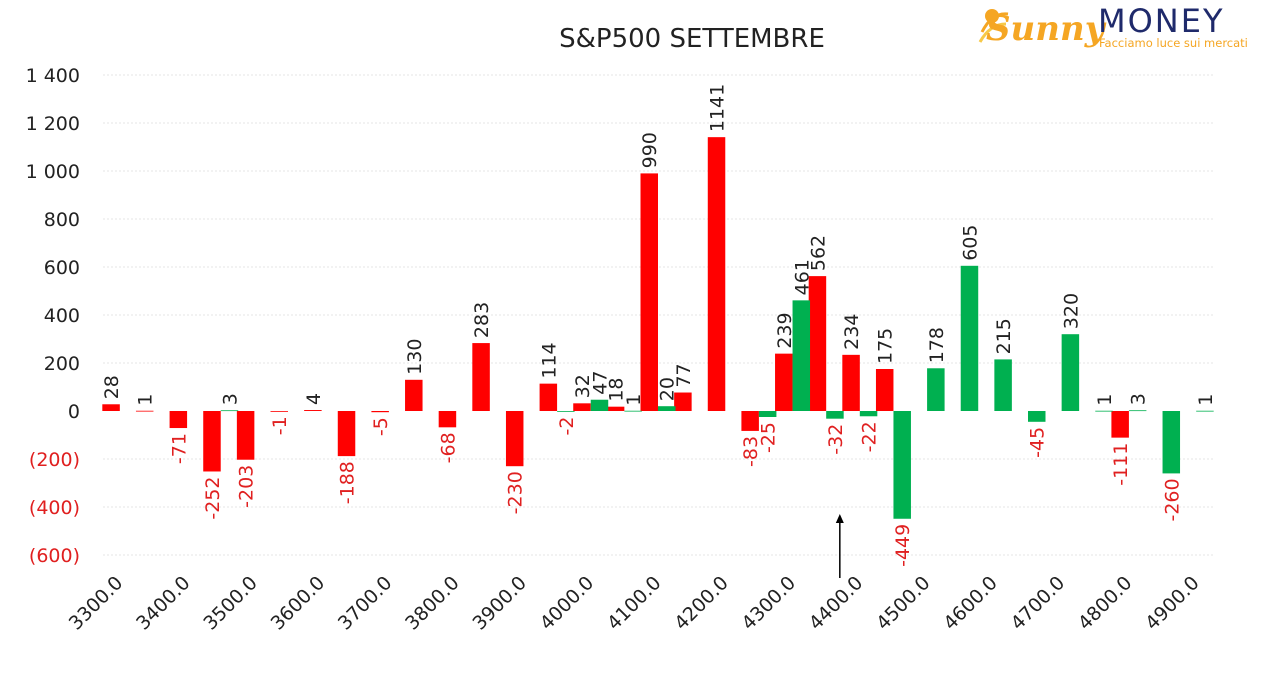 Image resolution: width=1276 pixels, height=677 pixels. What do you see at coordinates (549, 360) in the screenshot?
I see `data-label: 114` at bounding box center [549, 360].